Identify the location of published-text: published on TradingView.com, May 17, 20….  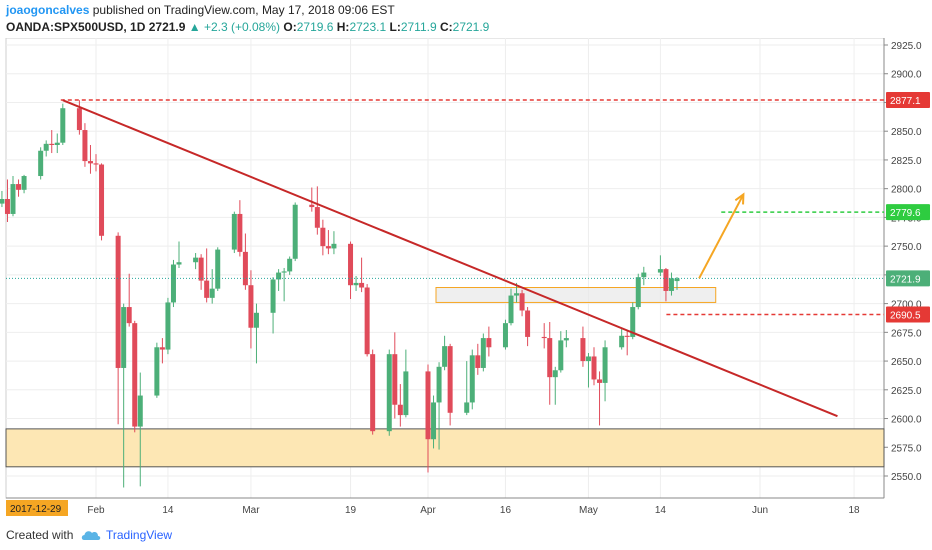
(243, 10).